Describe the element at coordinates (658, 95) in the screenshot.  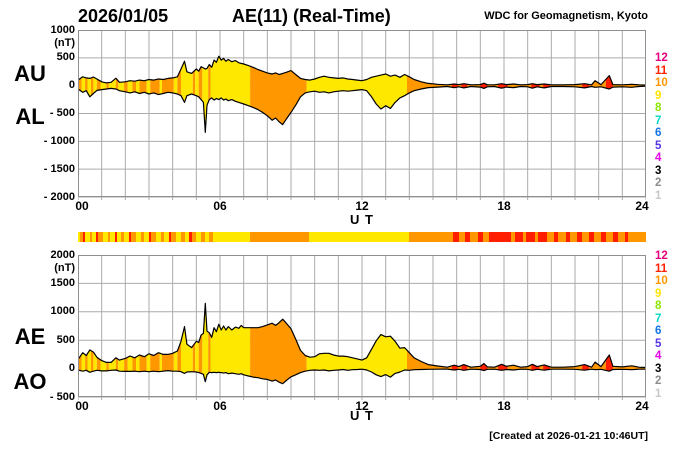
I see `activity-level-9: 9` at that location.